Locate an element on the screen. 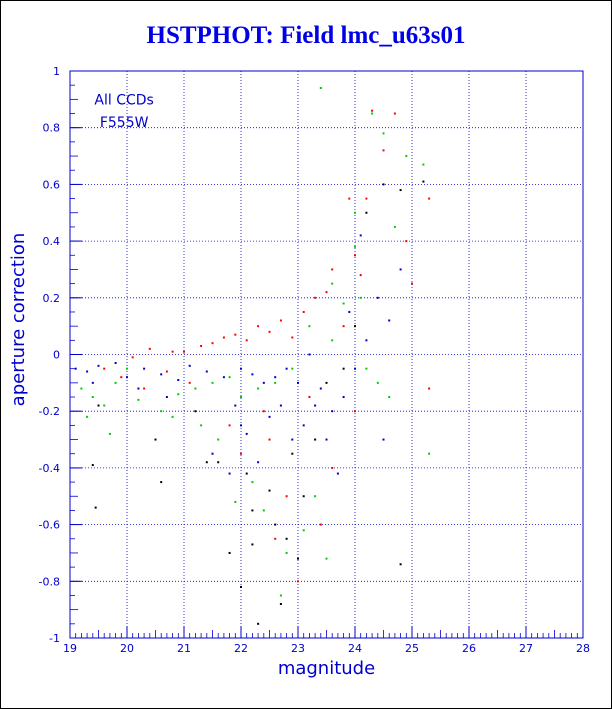  y-tick-label: 0.2 is located at coordinates (52, 298).